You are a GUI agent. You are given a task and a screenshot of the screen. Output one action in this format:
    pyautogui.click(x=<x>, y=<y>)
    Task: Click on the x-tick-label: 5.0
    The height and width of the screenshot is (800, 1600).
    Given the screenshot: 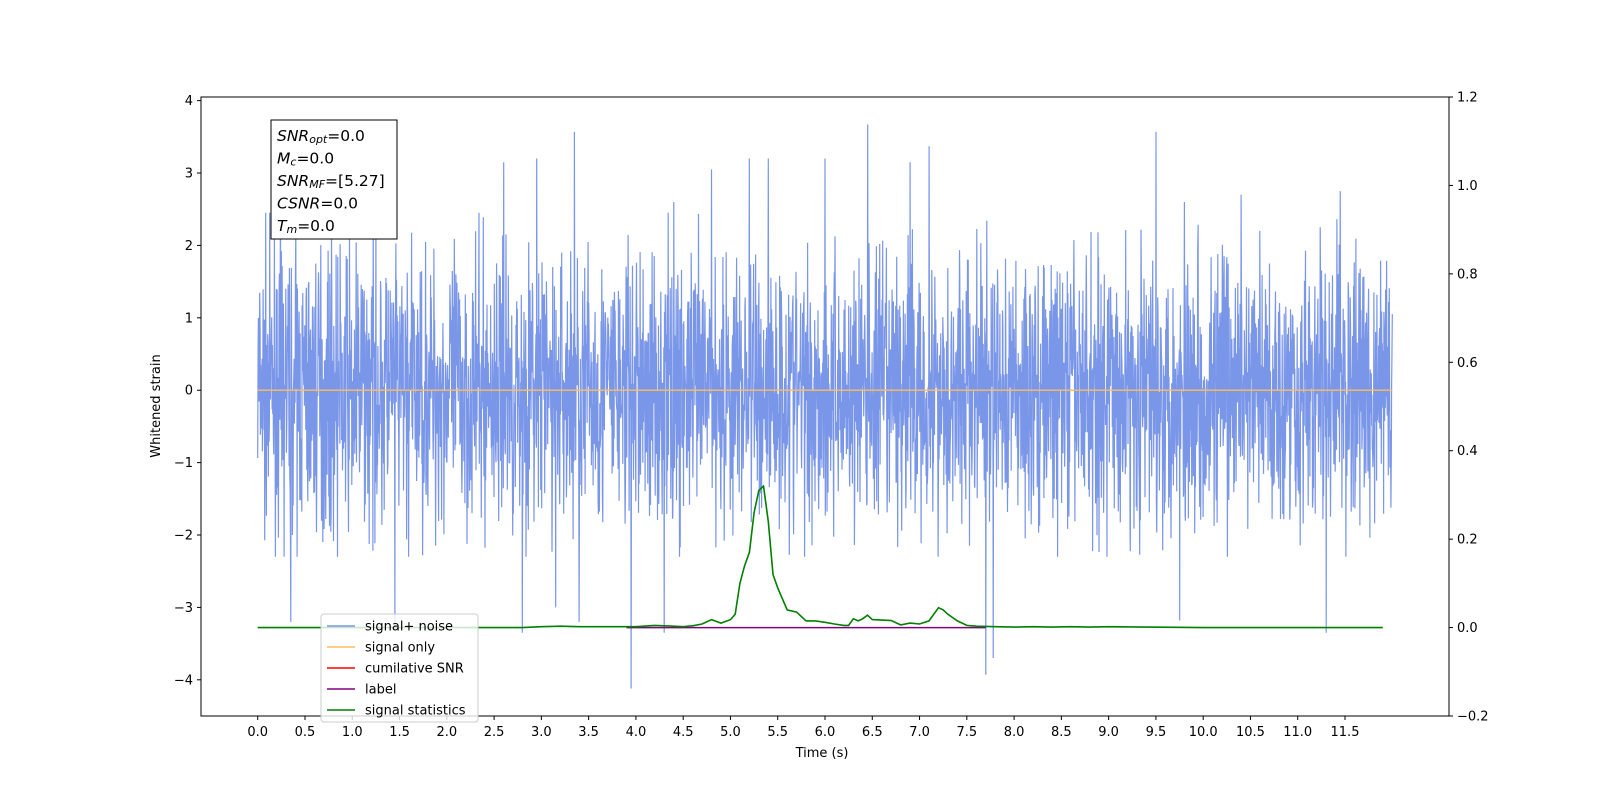 What is the action you would take?
    pyautogui.click(x=730, y=732)
    